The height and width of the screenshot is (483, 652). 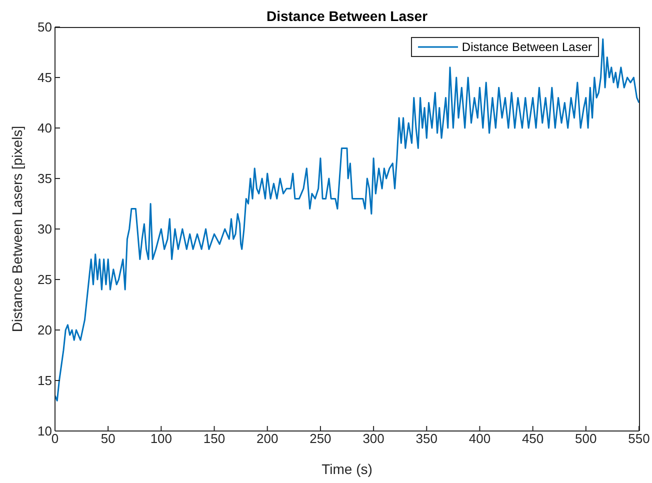 I want to click on x-axis-title: Time (s), so click(x=347, y=469).